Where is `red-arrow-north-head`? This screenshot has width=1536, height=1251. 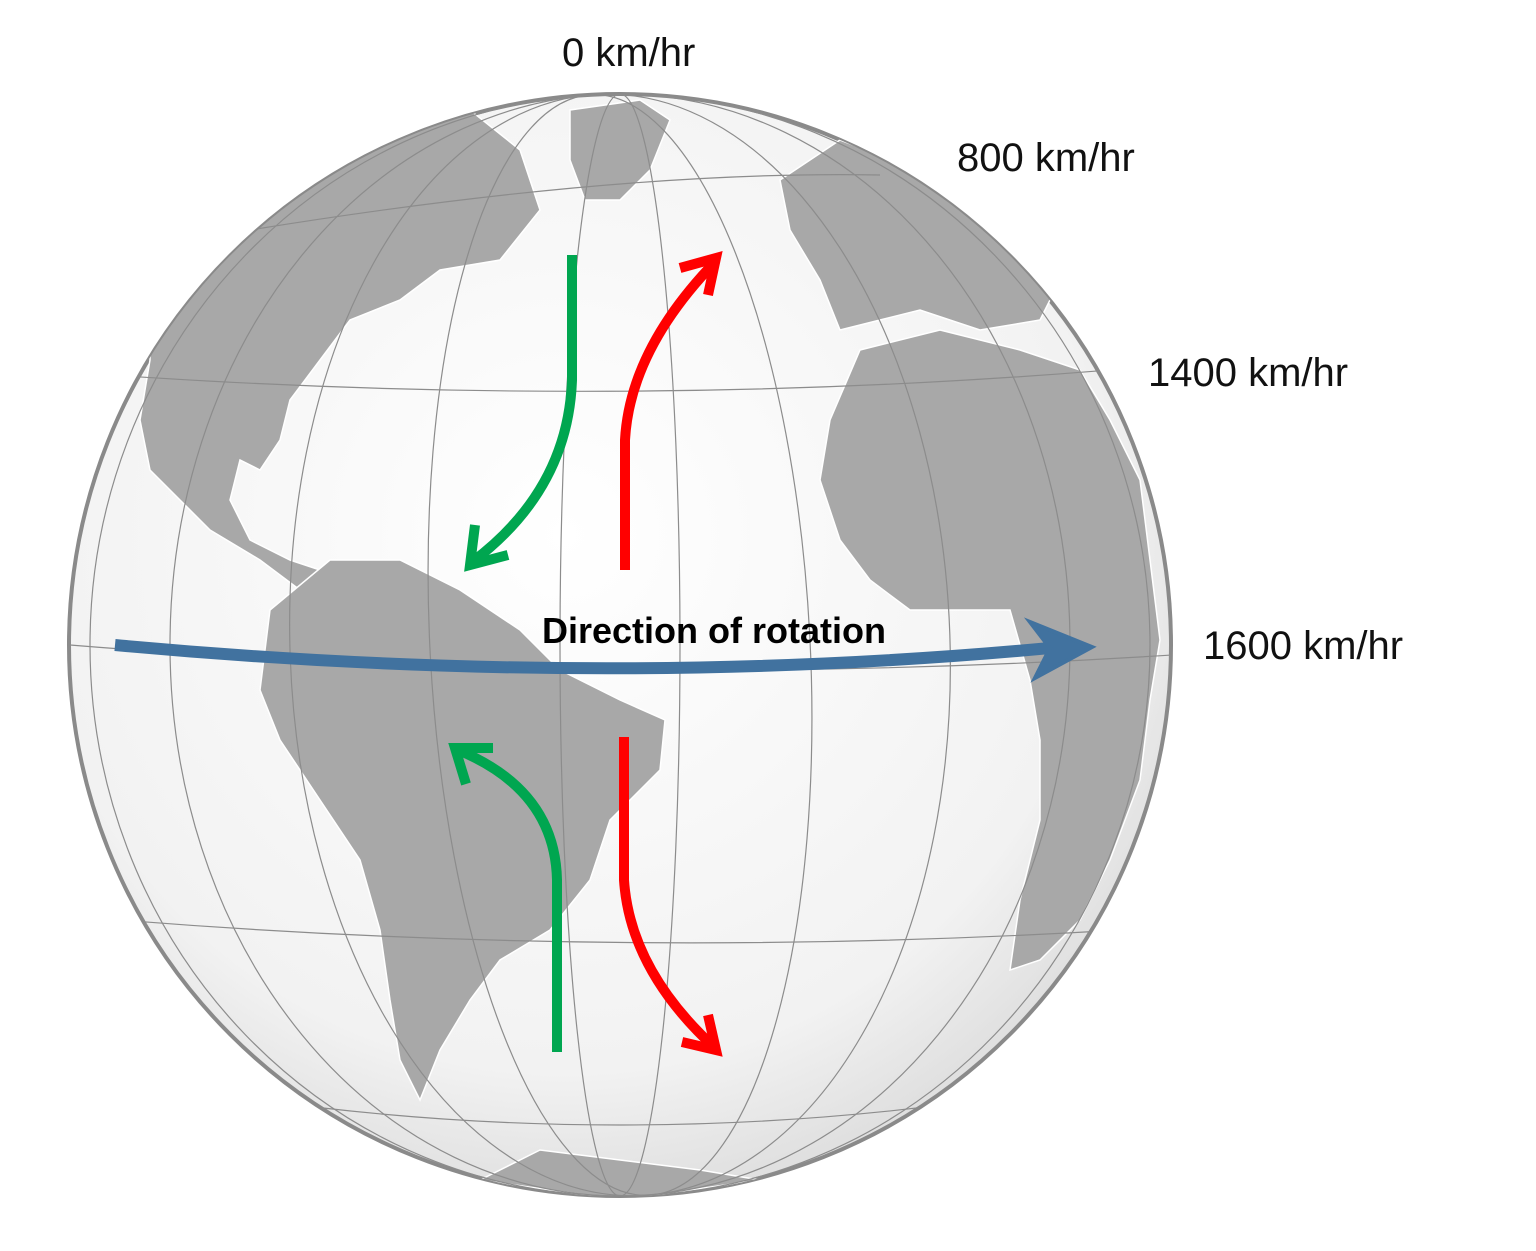
red-arrow-north-head is located at coordinates (700, 273).